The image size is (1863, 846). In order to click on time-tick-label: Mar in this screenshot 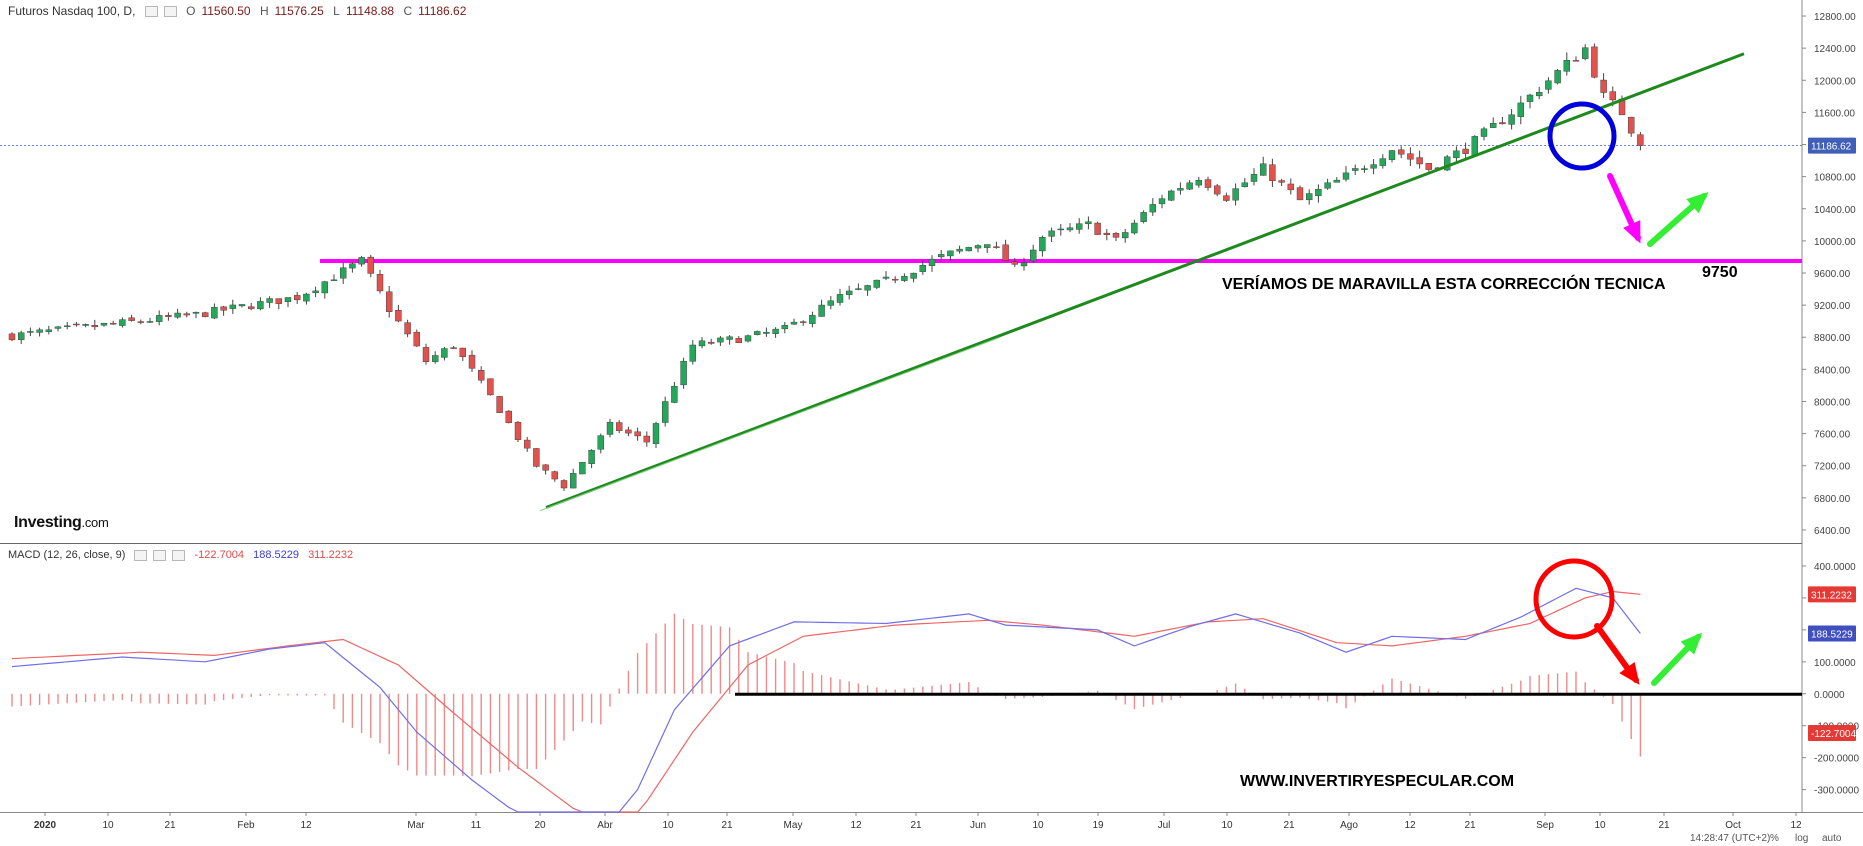, I will do `click(416, 825)`.